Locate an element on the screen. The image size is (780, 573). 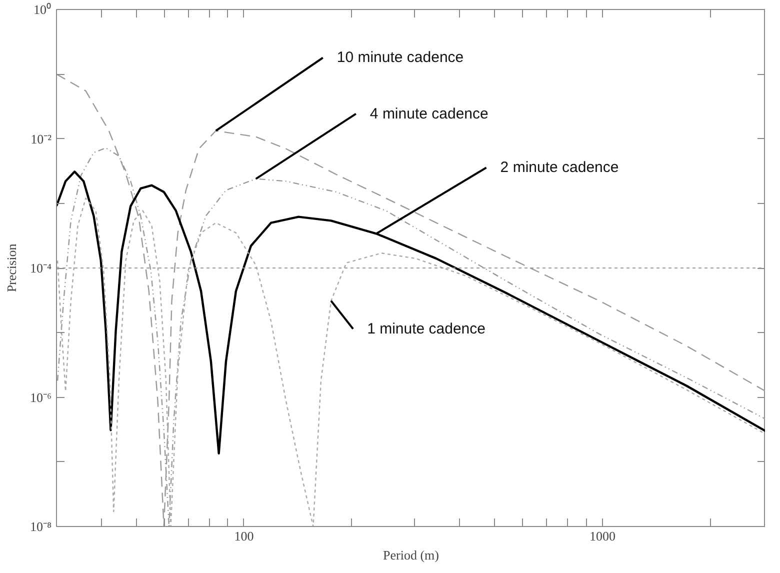
text: 4 minute cadence is located at coordinates (429, 113).